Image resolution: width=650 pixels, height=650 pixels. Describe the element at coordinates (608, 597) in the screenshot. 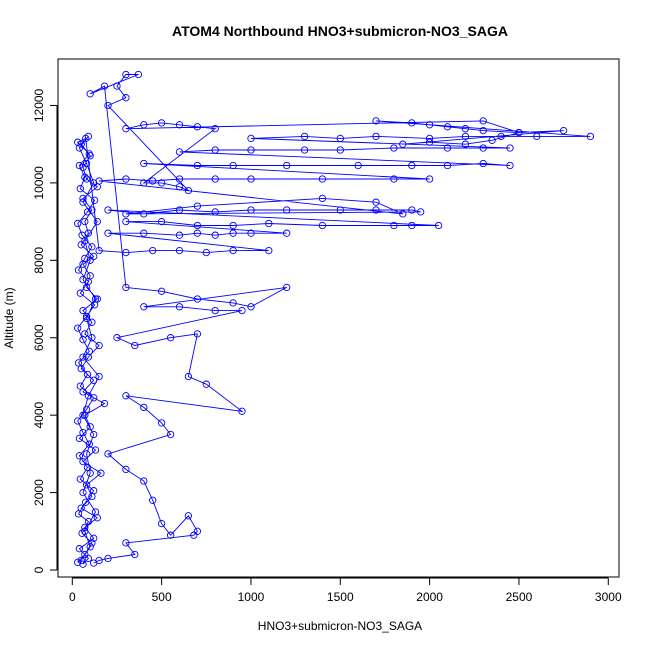

I see `x-tick-label: 3000` at that location.